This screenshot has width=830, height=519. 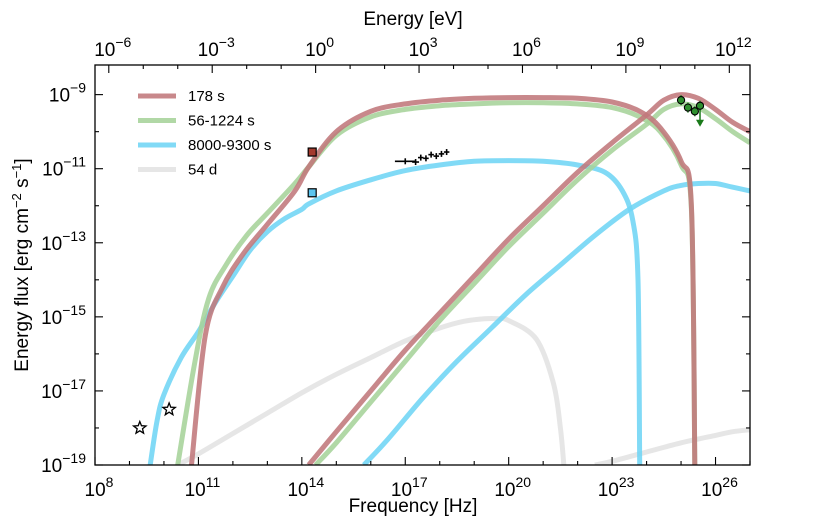 What do you see at coordinates (63, 241) in the screenshot?
I see `y-tick-label: 10−13` at bounding box center [63, 241].